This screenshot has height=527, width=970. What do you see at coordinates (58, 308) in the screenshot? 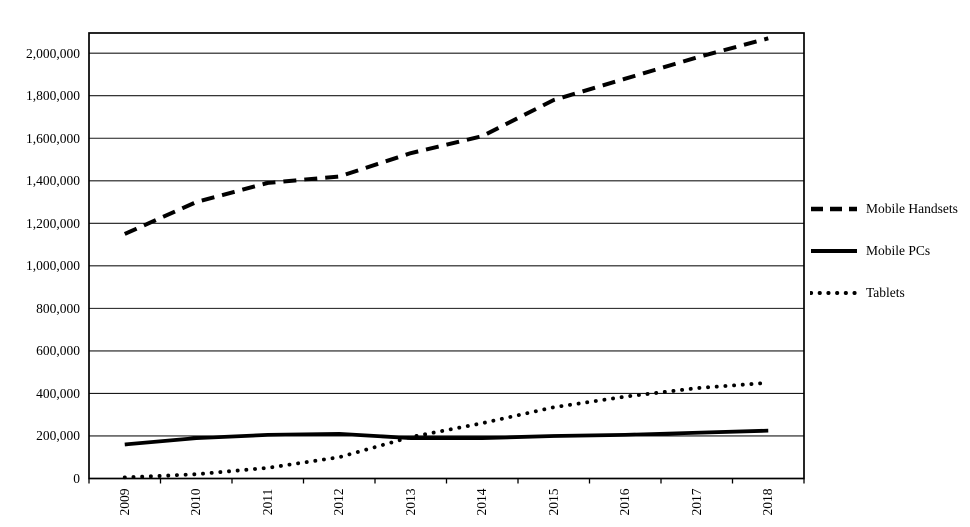
I see `y-axis-label: 800,000` at bounding box center [58, 308].